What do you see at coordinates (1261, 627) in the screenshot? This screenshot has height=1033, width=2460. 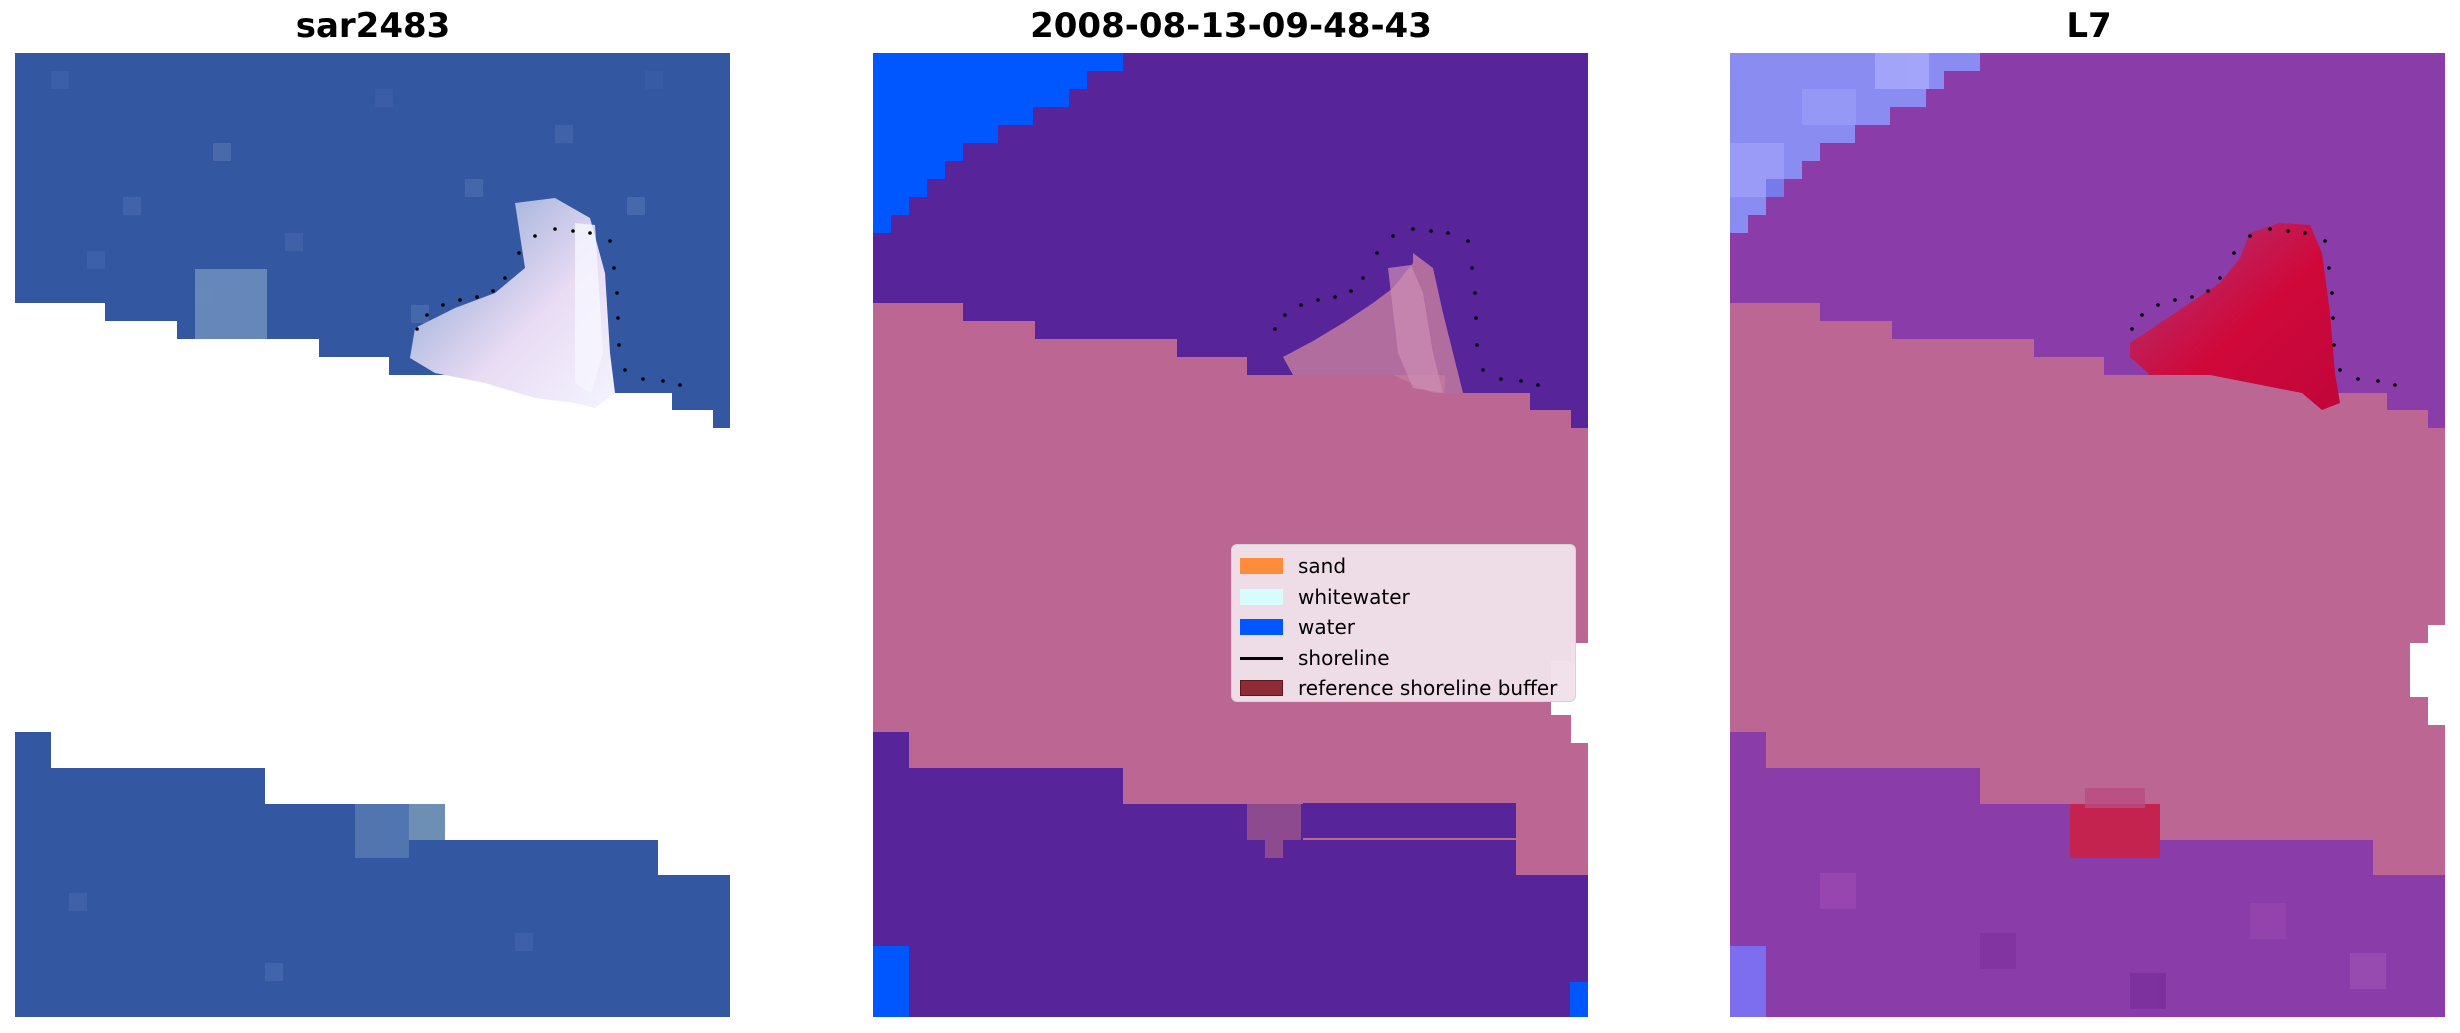 I see `legend-swatch-water` at bounding box center [1261, 627].